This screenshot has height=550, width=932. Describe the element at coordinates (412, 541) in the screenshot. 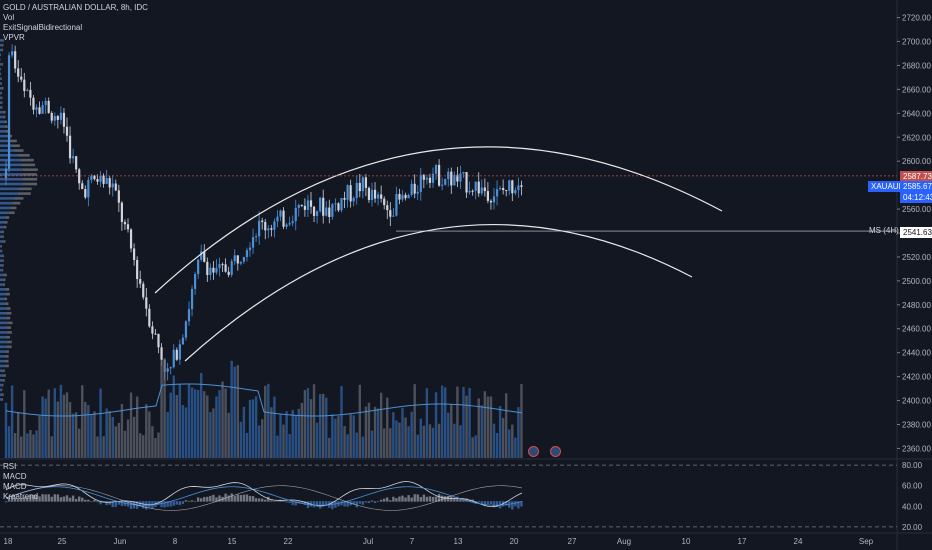

I see `time-tick-label: 7` at that location.